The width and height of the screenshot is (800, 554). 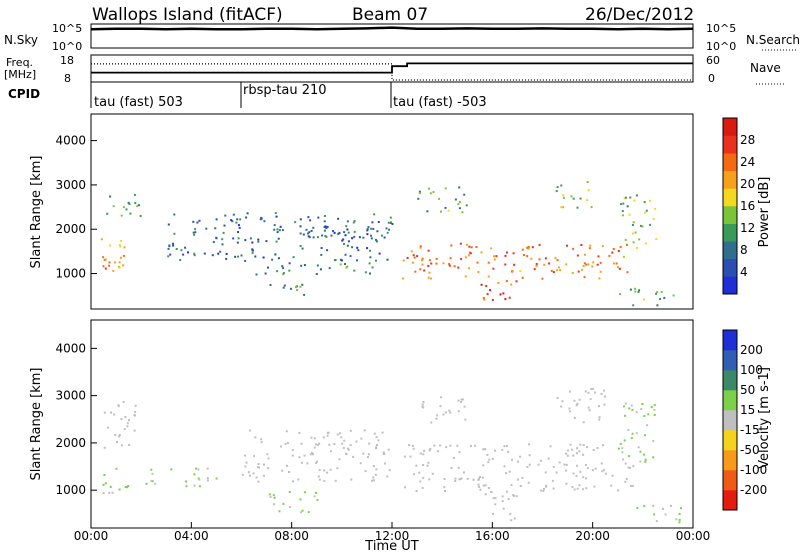 I want to click on colorbar-tick-label: 4, so click(x=744, y=272).